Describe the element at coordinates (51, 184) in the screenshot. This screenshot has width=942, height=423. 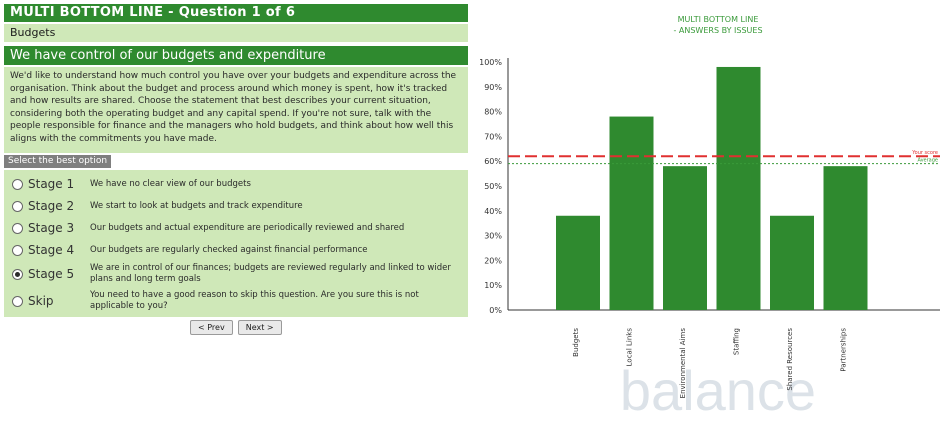
I see `option-name: Stage 1` at that location.